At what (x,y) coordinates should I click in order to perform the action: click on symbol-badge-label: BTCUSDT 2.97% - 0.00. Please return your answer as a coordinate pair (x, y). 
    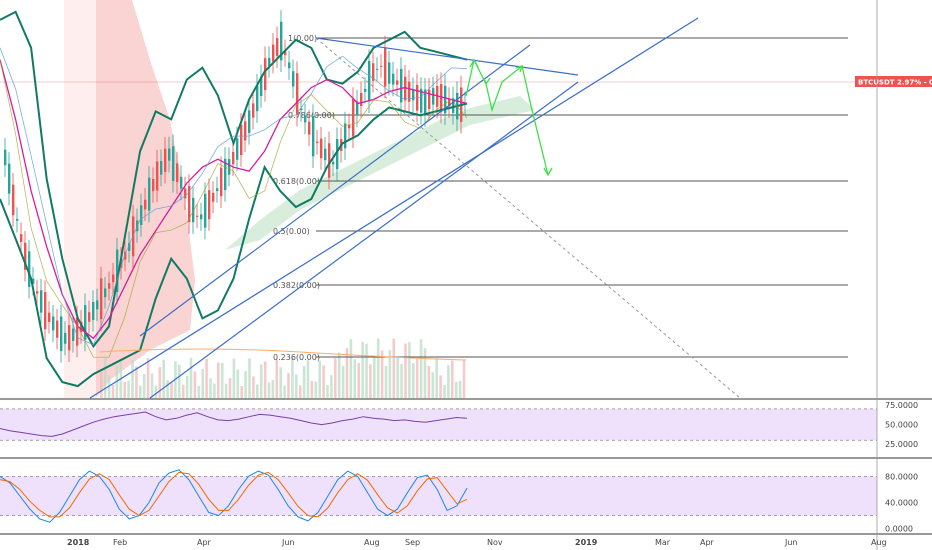
    Looking at the image, I should click on (895, 83).